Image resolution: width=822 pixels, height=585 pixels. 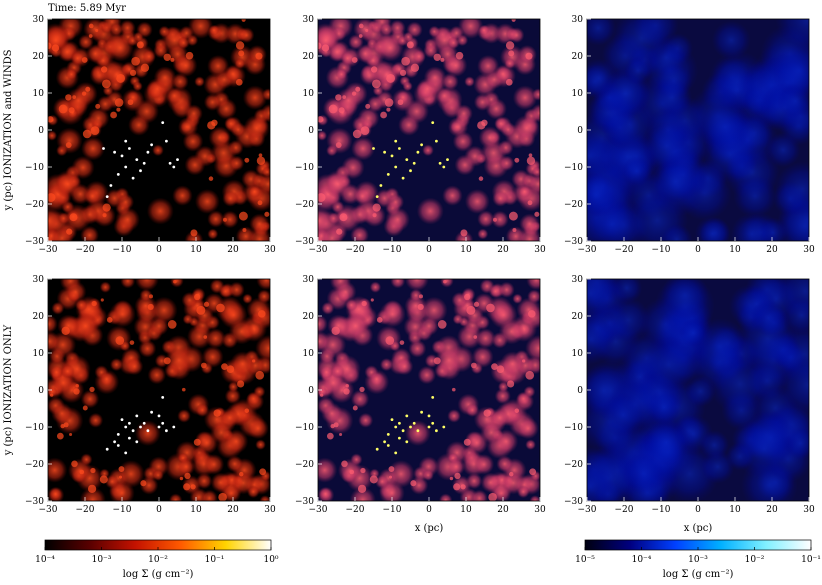 What do you see at coordinates (85, 250) in the screenshot?
I see `x-tick-label: −20` at bounding box center [85, 250].